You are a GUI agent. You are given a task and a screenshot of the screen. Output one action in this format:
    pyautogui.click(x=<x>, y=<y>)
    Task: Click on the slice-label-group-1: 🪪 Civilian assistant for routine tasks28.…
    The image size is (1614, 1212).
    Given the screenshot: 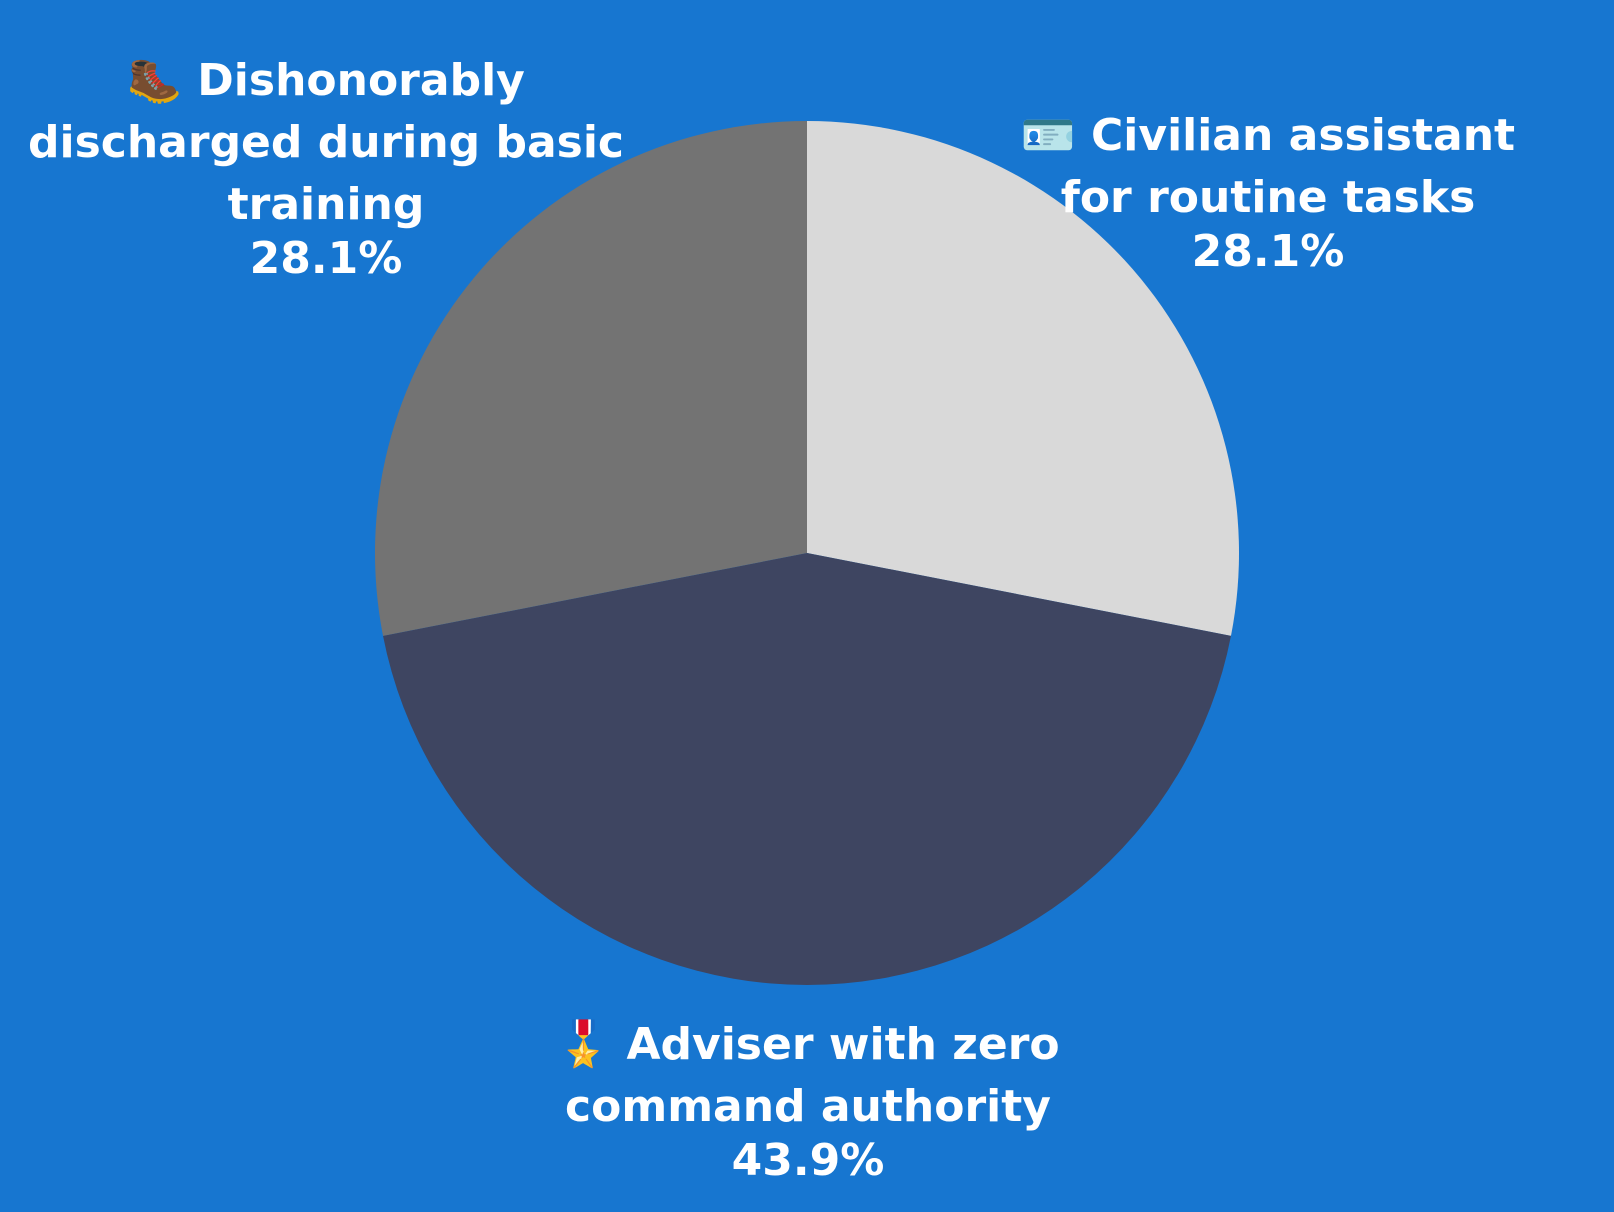 What is the action you would take?
    pyautogui.click(x=1268, y=193)
    